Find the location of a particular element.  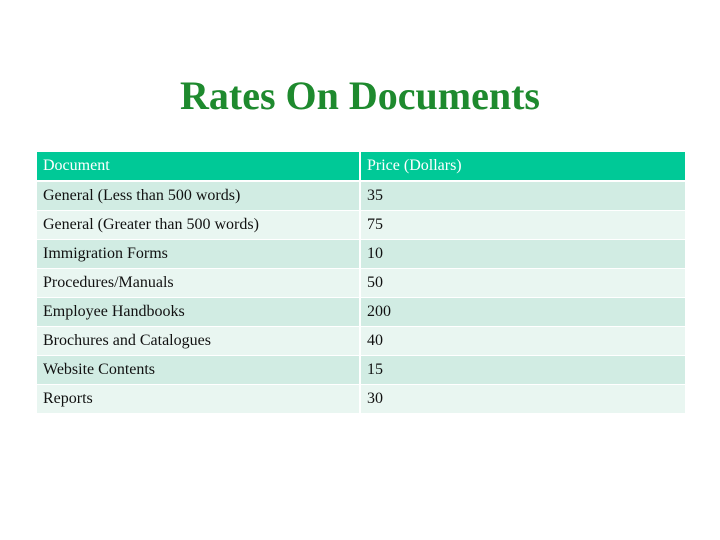

table-row: General (Greater than 500 words) 75 is located at coordinates (361, 225).